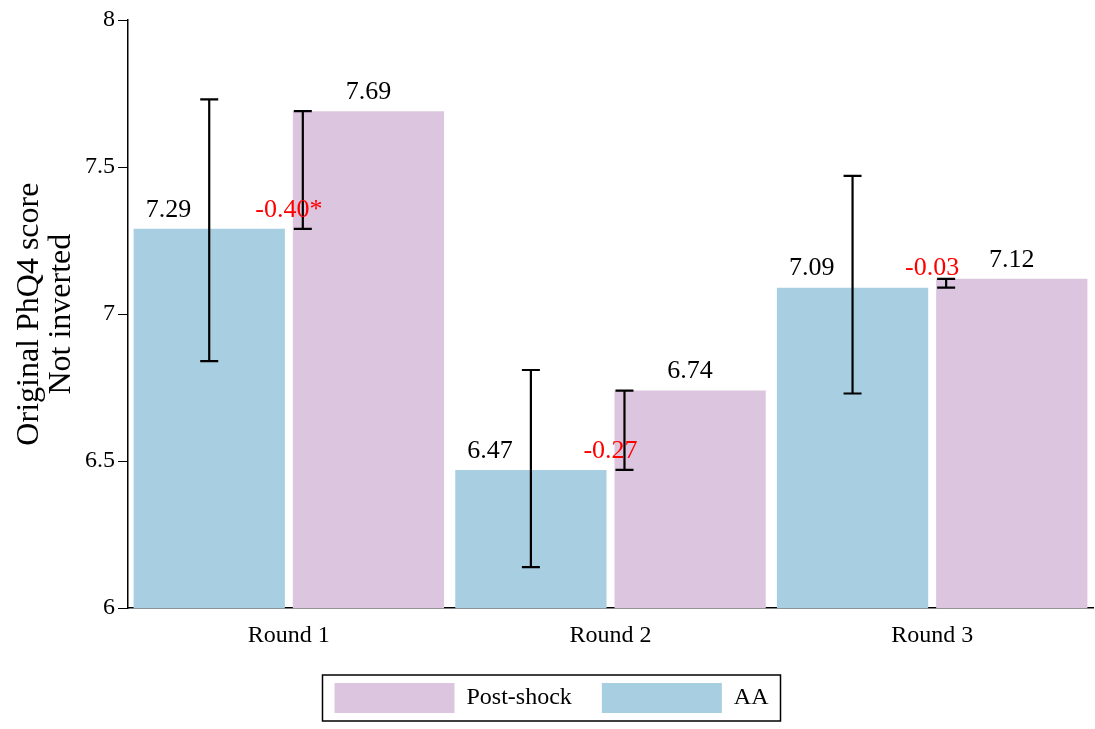 The width and height of the screenshot is (1095, 729). What do you see at coordinates (100, 459) in the screenshot?
I see `y-tick-label: 6.5` at bounding box center [100, 459].